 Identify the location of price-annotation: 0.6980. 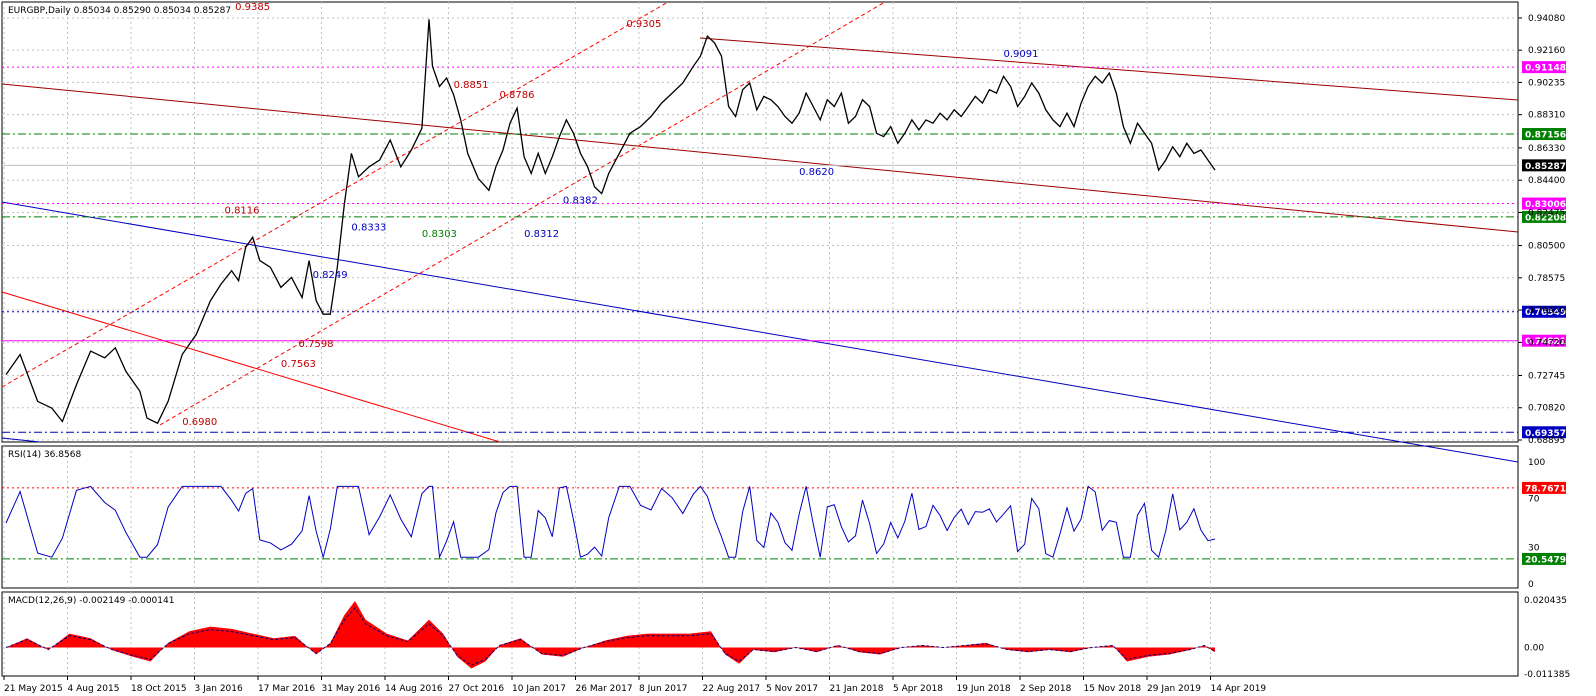
(199, 422).